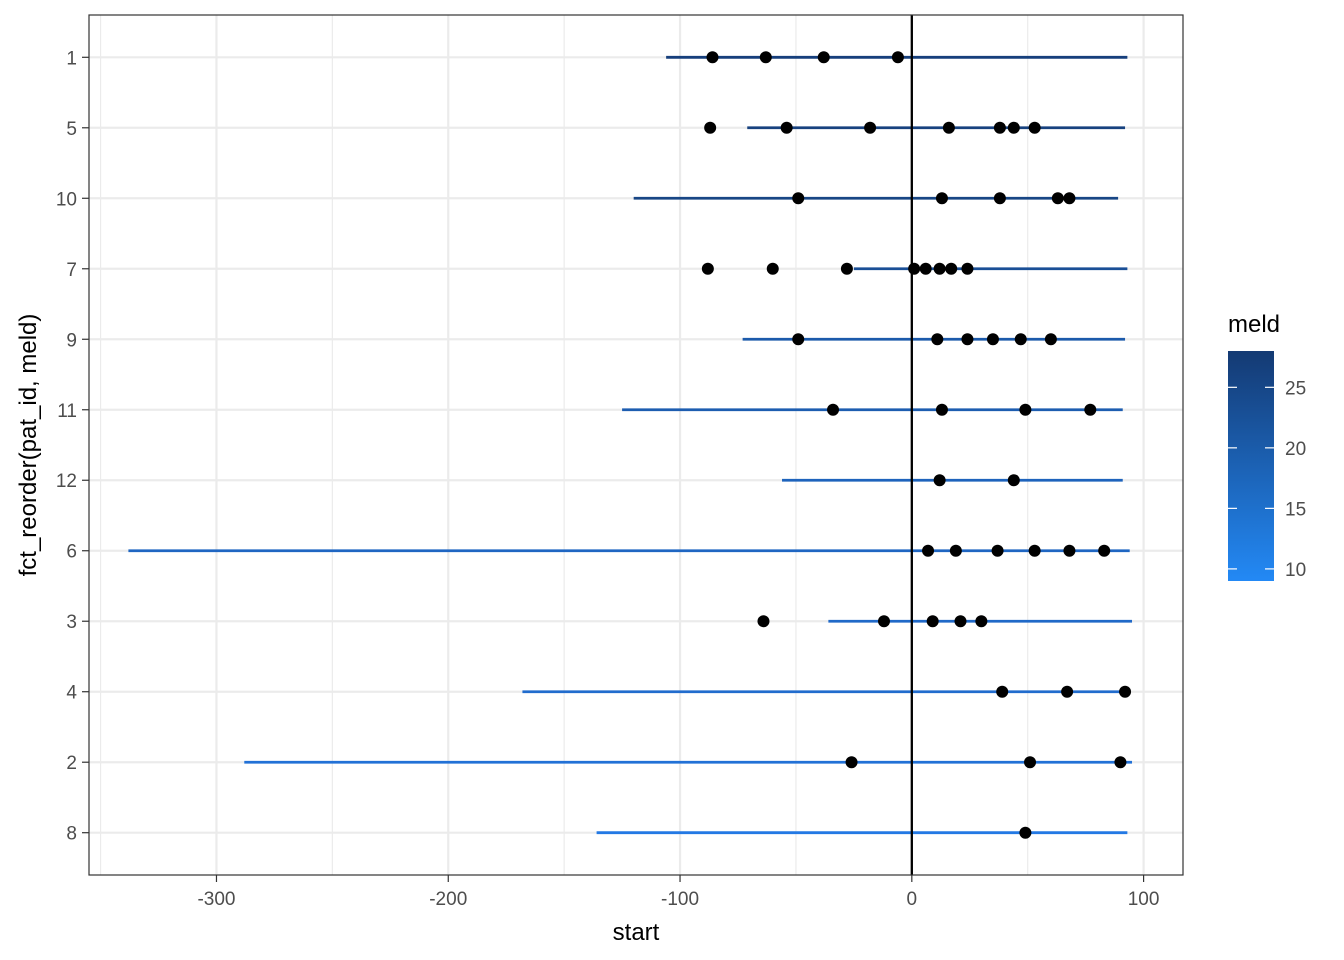  What do you see at coordinates (71, 693) in the screenshot?
I see `y-tick-label: 4` at bounding box center [71, 693].